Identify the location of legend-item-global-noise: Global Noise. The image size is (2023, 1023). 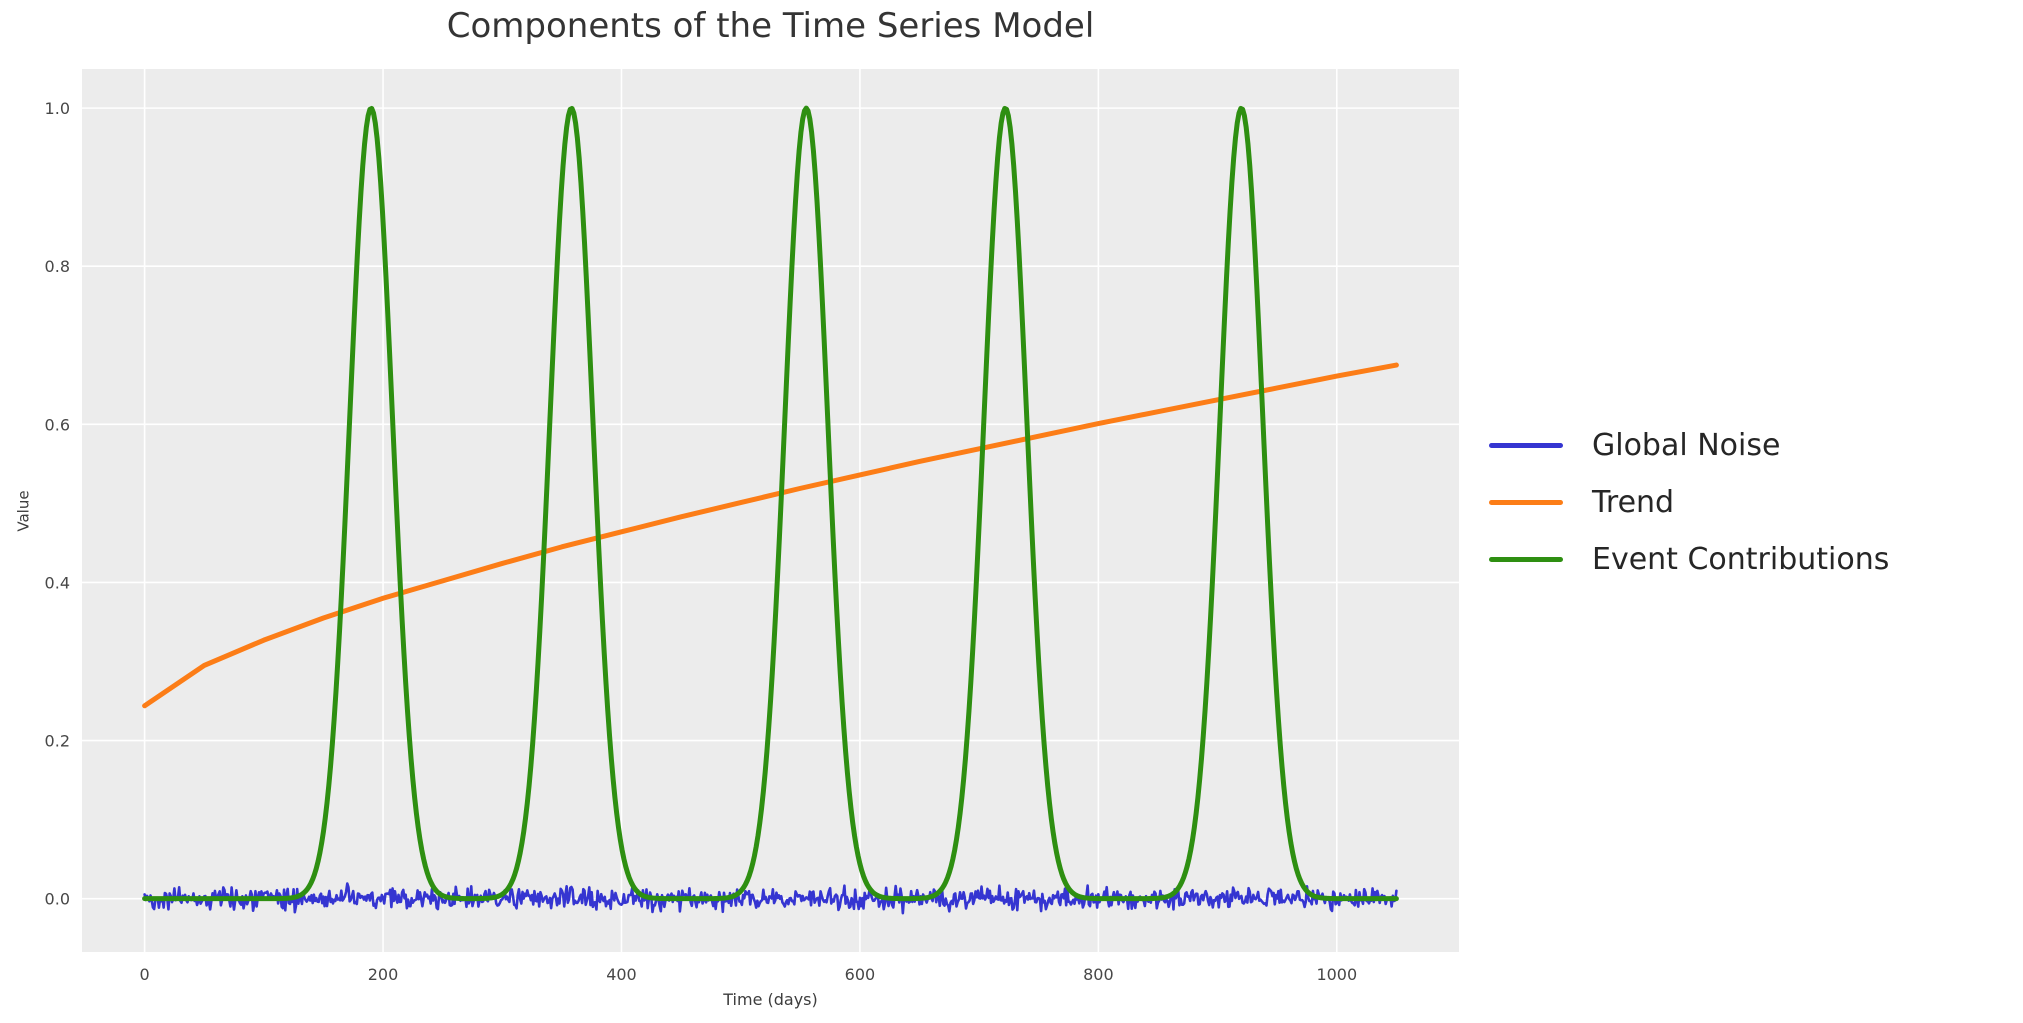
(1689, 445).